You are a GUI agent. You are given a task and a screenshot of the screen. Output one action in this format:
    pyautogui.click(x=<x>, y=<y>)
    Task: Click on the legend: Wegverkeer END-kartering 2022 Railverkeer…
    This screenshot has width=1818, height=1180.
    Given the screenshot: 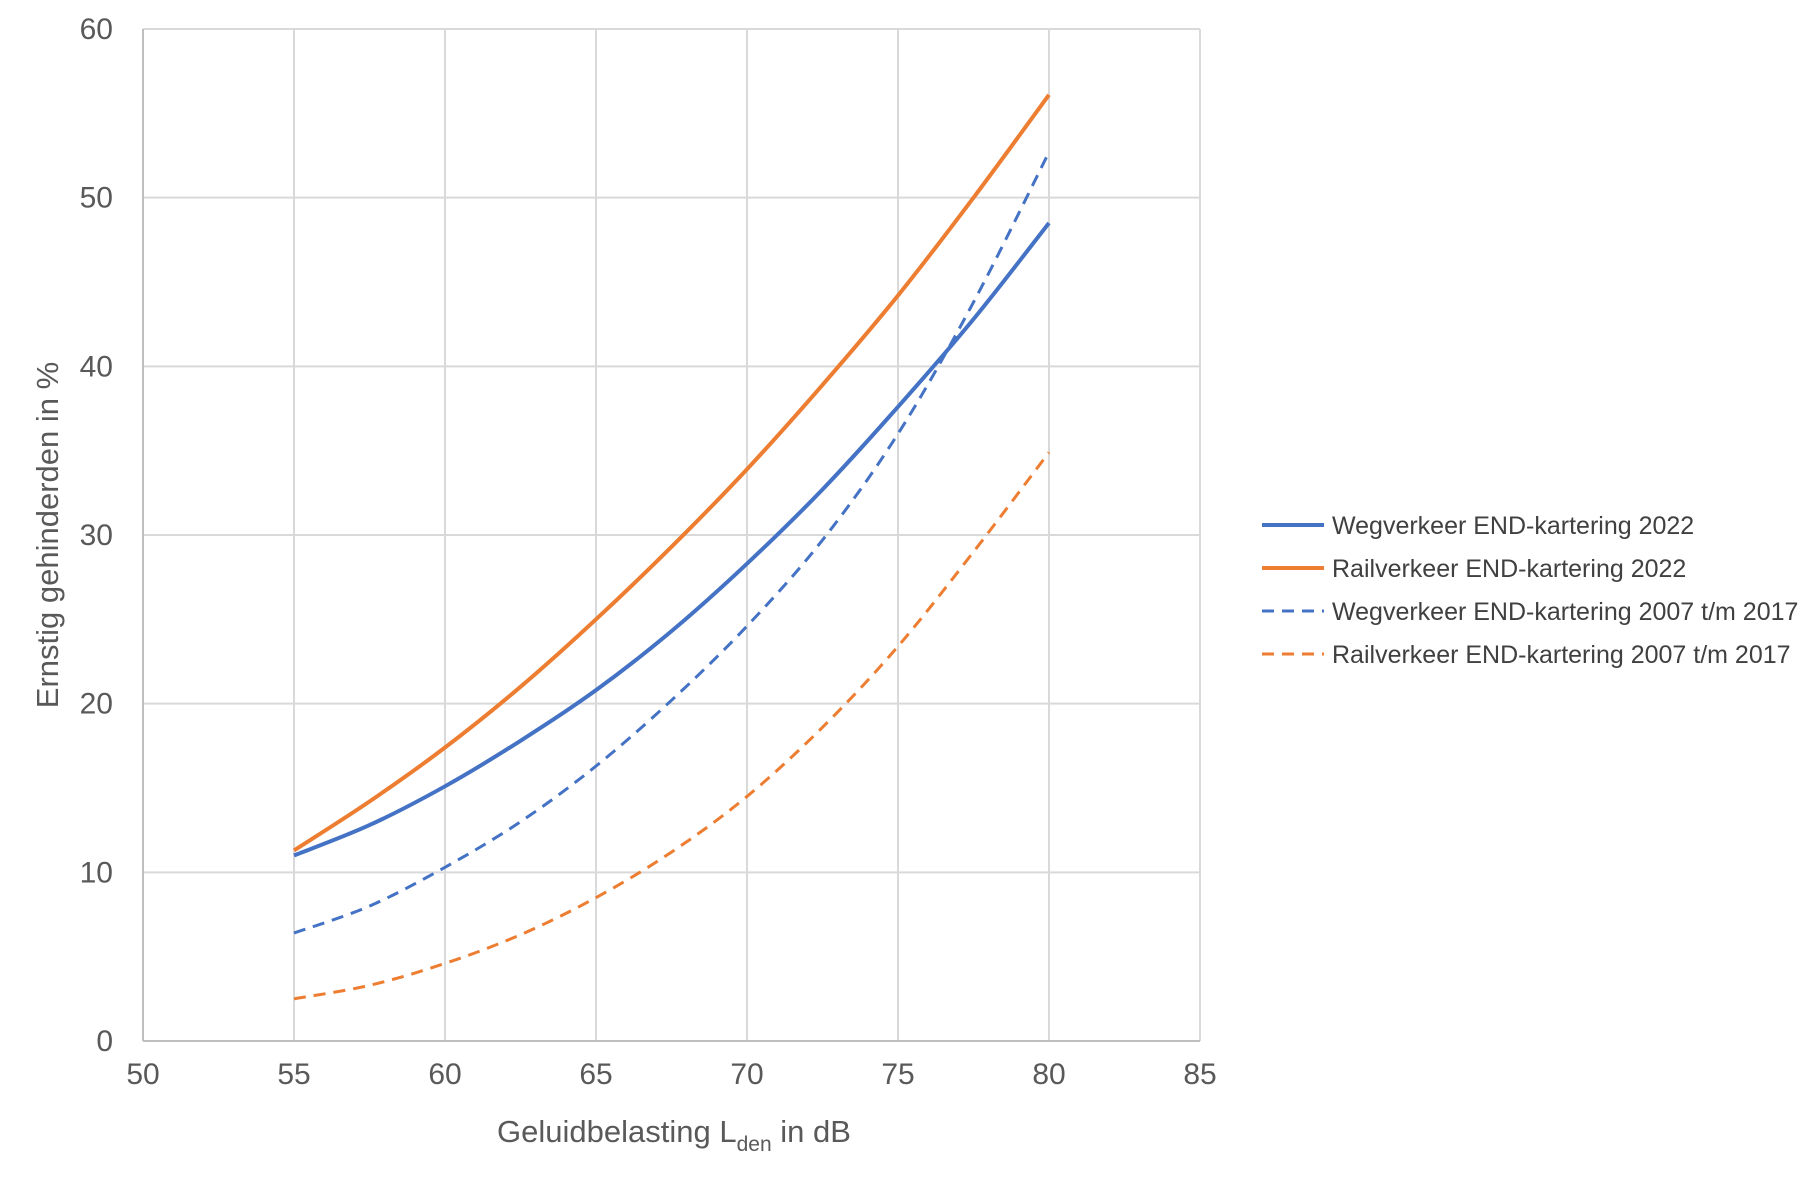 What is the action you would take?
    pyautogui.click(x=1530, y=590)
    